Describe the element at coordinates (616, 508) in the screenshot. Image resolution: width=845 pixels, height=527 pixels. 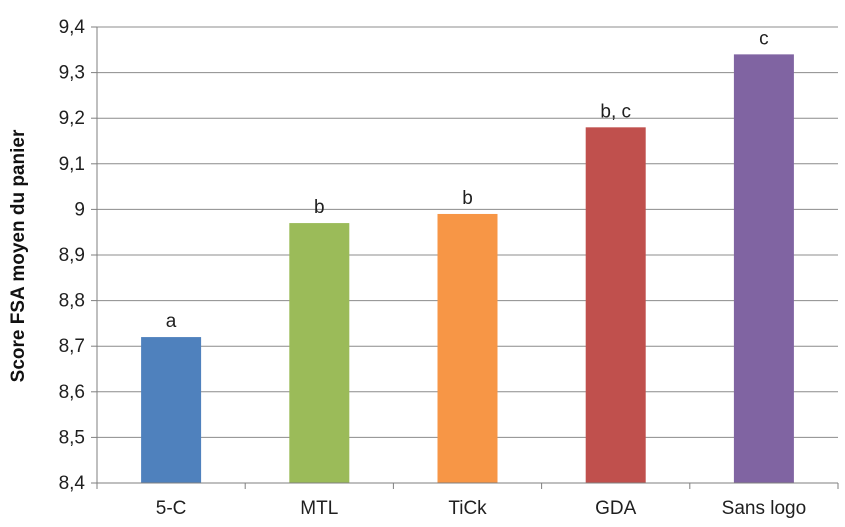
I see `category-label: GDA` at that location.